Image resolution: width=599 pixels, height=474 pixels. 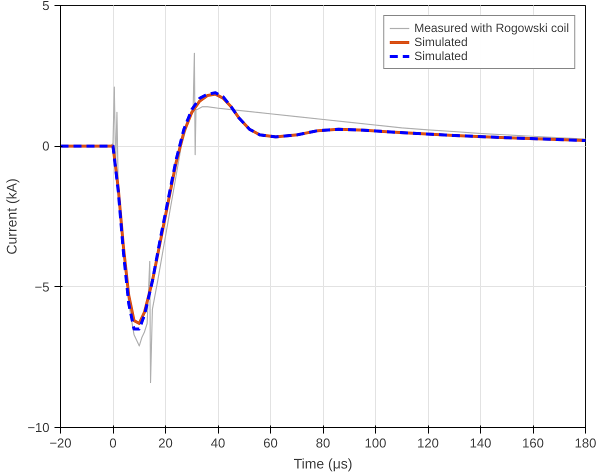 What do you see at coordinates (585, 443) in the screenshot?
I see `x-tick-label: 180` at bounding box center [585, 443].